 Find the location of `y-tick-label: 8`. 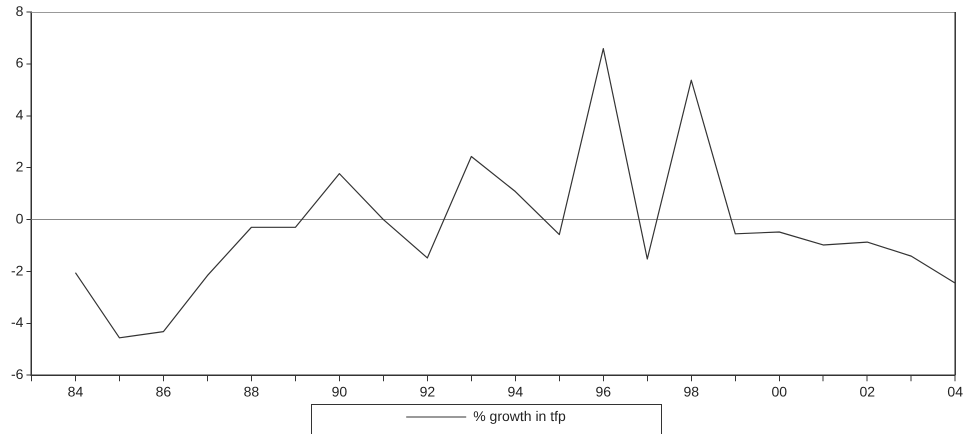

y-tick-label: 8 is located at coordinates (20, 10).